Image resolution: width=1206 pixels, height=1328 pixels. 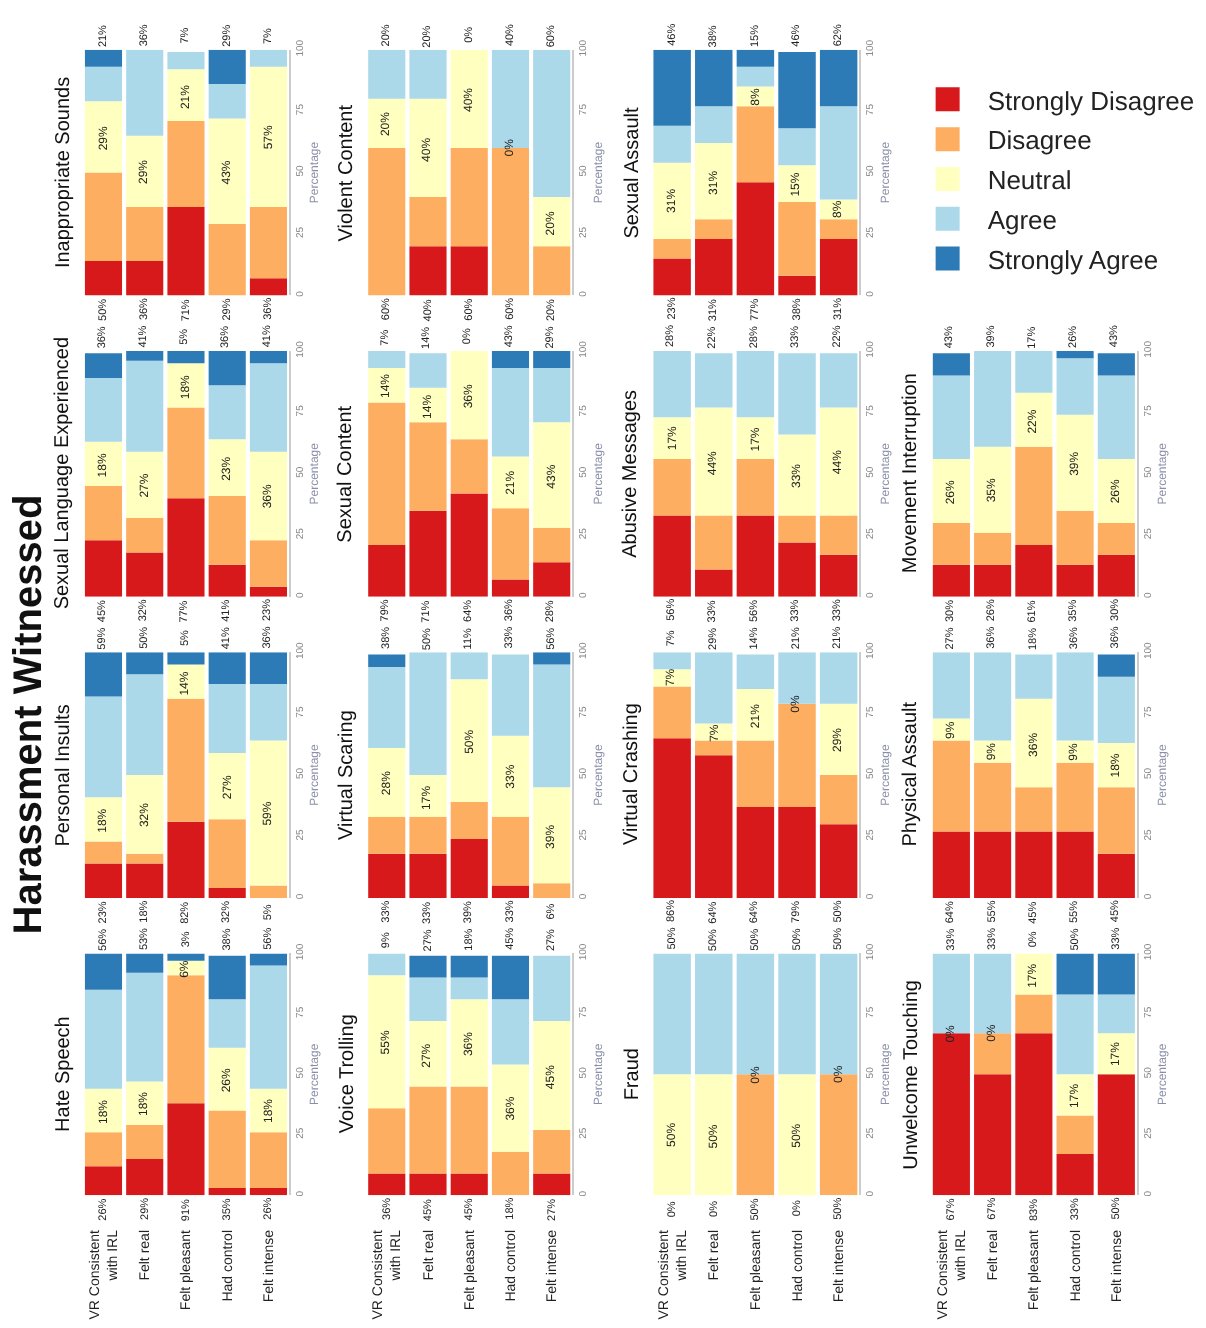 I want to click on text: Sexual Assault, so click(x=632, y=172).